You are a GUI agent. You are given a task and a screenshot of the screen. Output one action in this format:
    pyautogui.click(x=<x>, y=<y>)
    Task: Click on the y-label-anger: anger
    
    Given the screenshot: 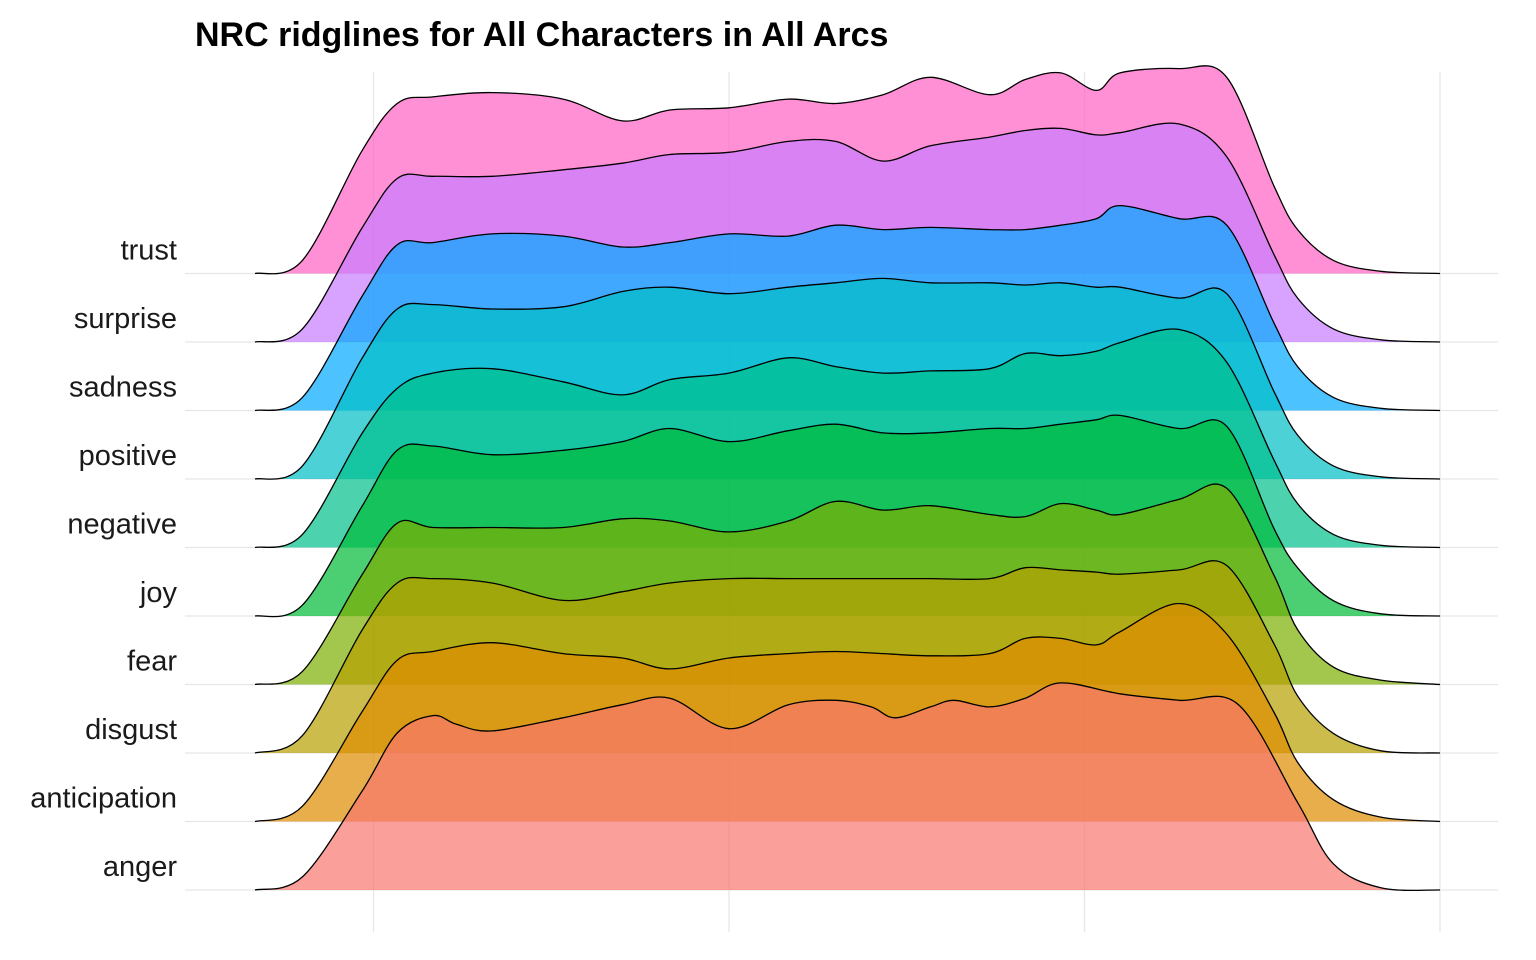 What is the action you would take?
    pyautogui.click(x=140, y=867)
    